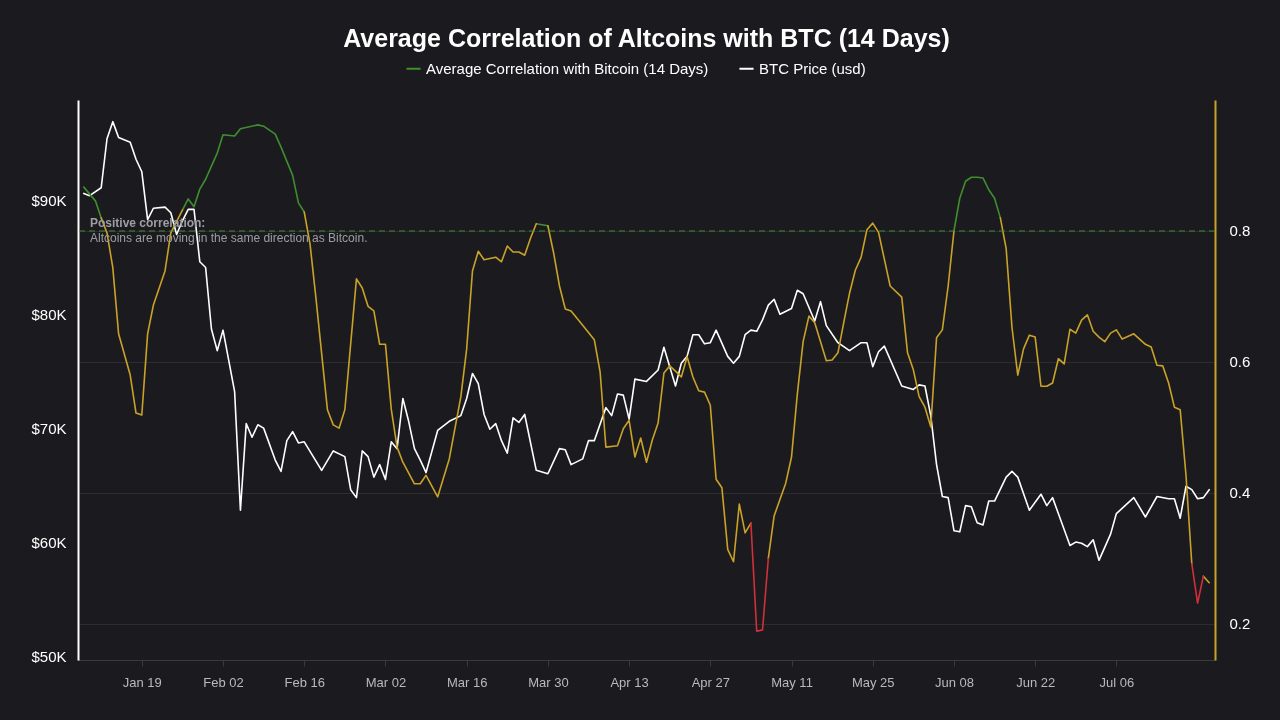 Image resolution: width=1280 pixels, height=720 pixels. What do you see at coordinates (873, 682) in the screenshot?
I see `x-tick-label: May 25` at bounding box center [873, 682].